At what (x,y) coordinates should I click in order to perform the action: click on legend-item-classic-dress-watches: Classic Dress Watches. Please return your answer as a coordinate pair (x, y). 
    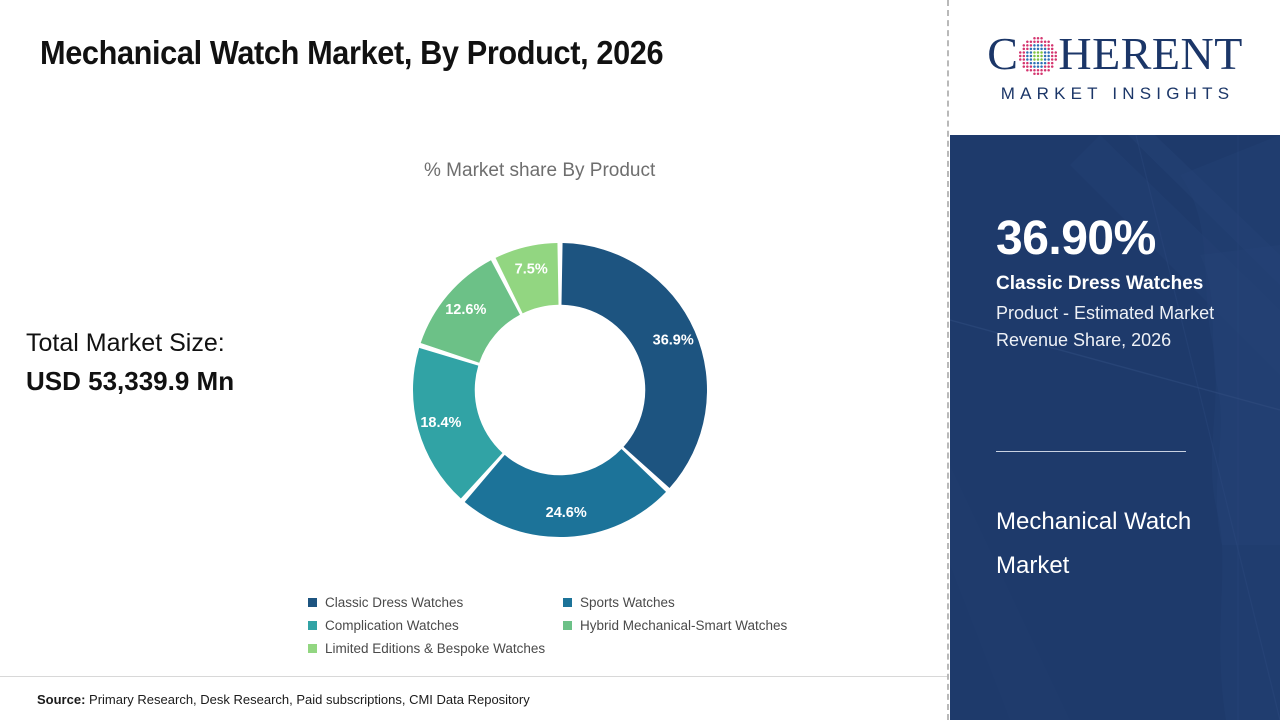
    Looking at the image, I should click on (435, 602).